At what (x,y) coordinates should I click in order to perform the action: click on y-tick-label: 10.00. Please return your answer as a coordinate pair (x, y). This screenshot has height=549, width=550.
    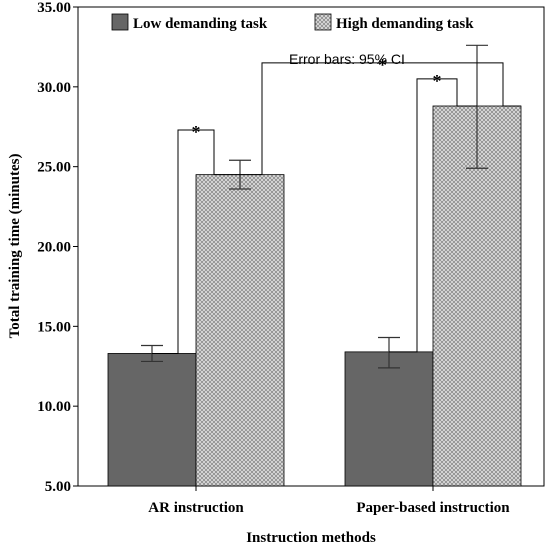
    Looking at the image, I should click on (54, 407).